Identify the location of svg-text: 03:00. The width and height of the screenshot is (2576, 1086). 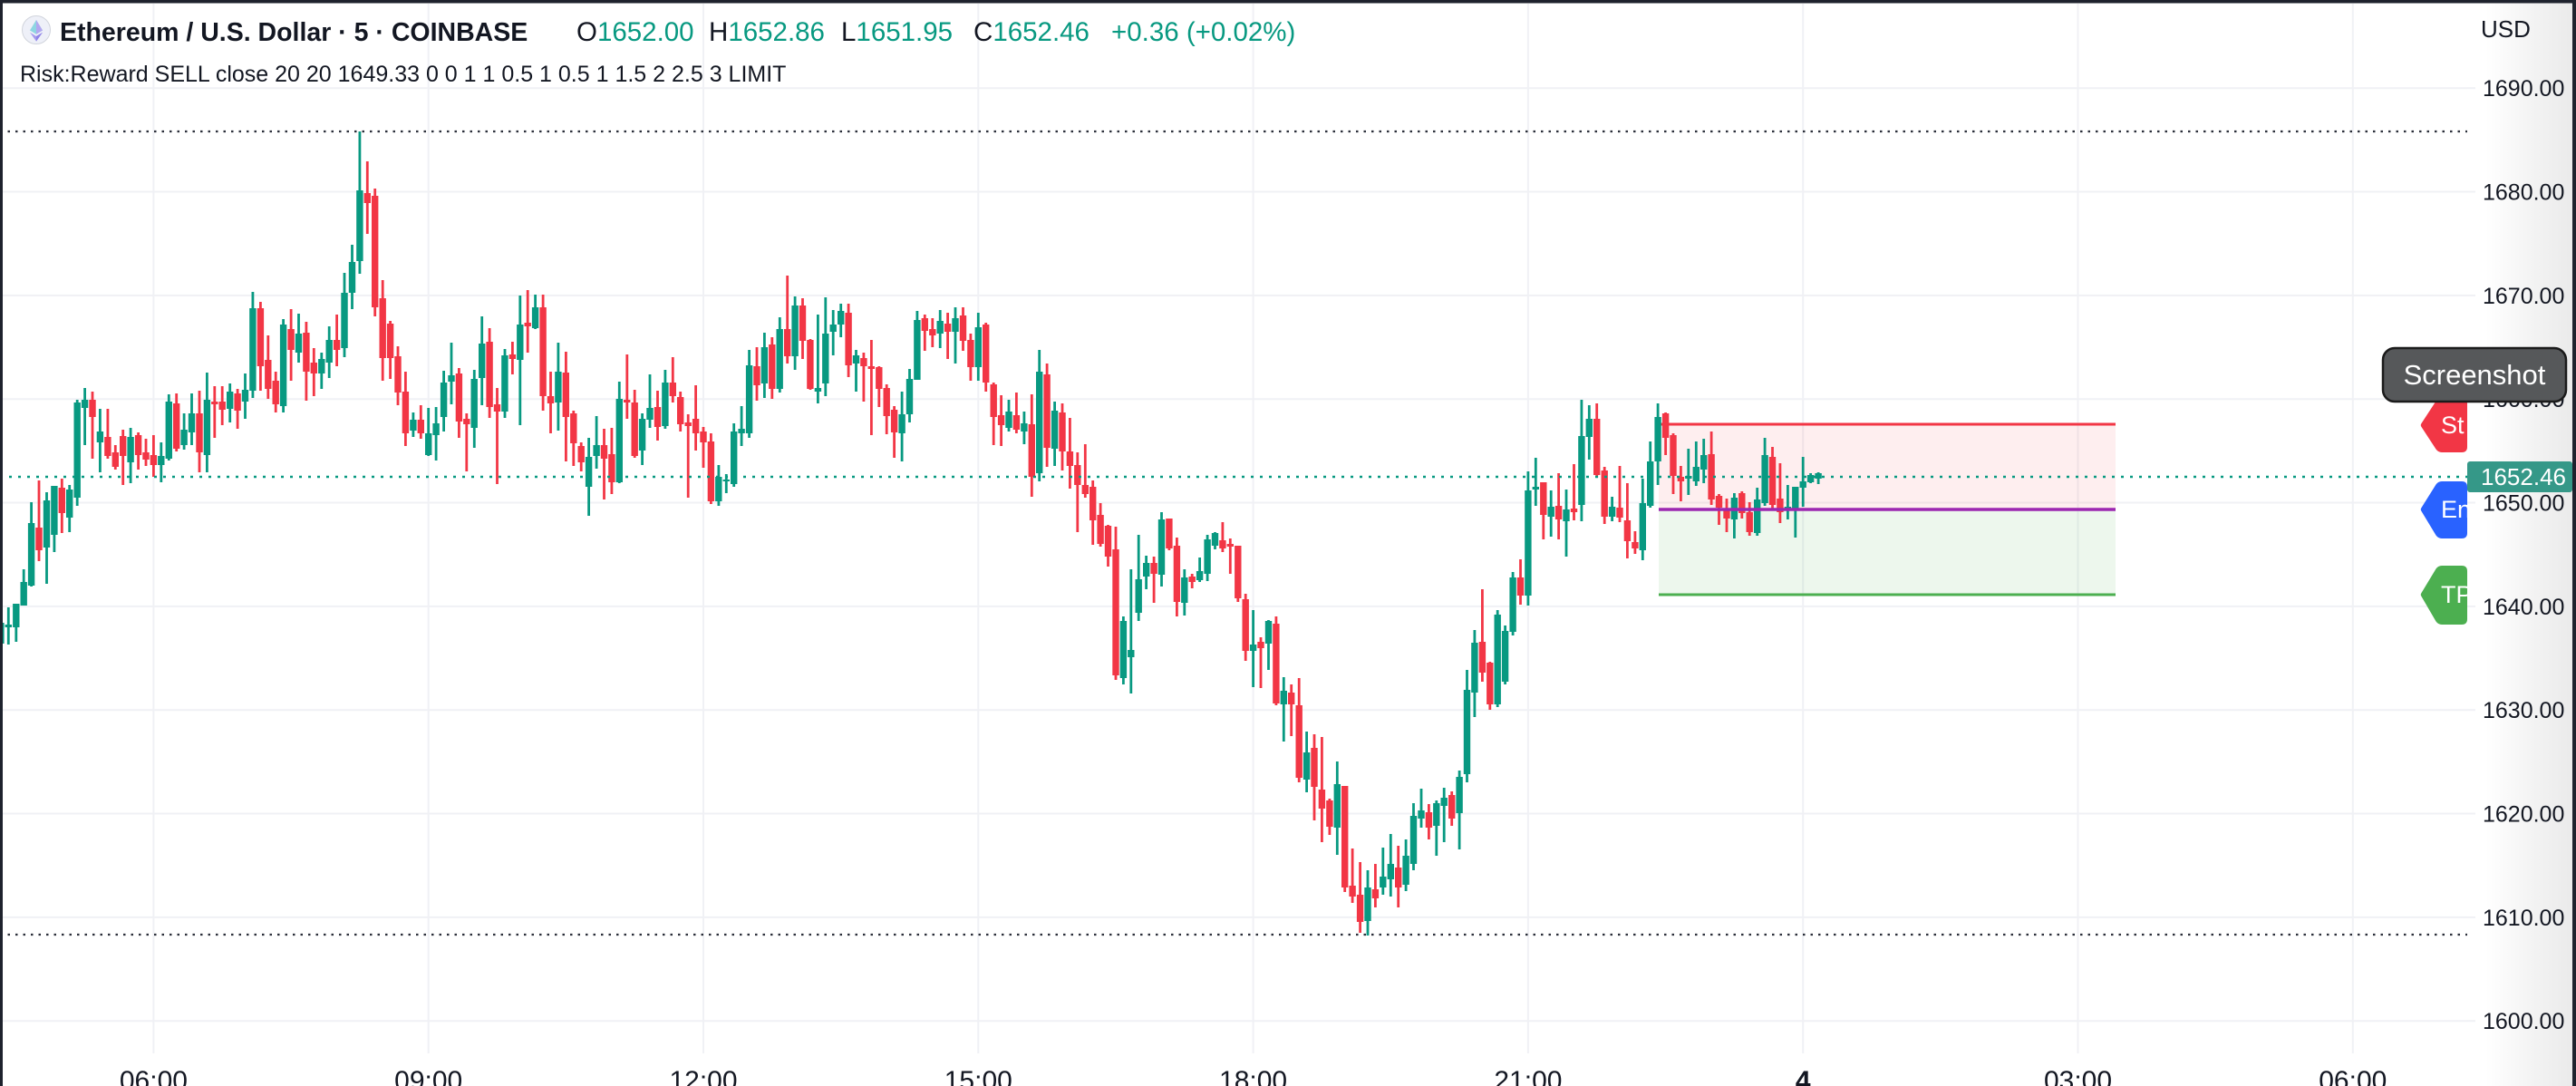
(2078, 1076).